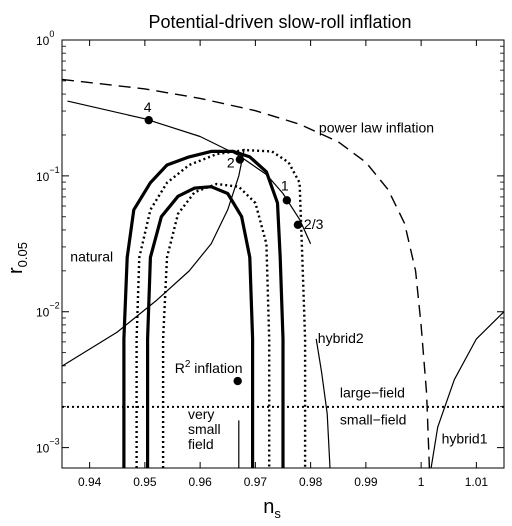 This screenshot has width=512, height=526. What do you see at coordinates (372, 392) in the screenshot?
I see `annotation-large-field: large−field` at bounding box center [372, 392].